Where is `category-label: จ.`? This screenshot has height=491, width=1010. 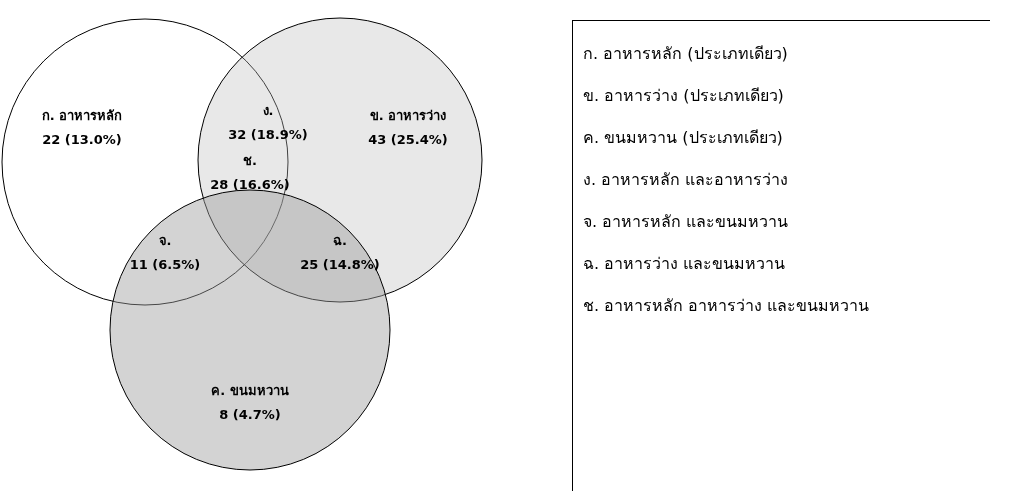
category-label: จ. is located at coordinates (165, 240).